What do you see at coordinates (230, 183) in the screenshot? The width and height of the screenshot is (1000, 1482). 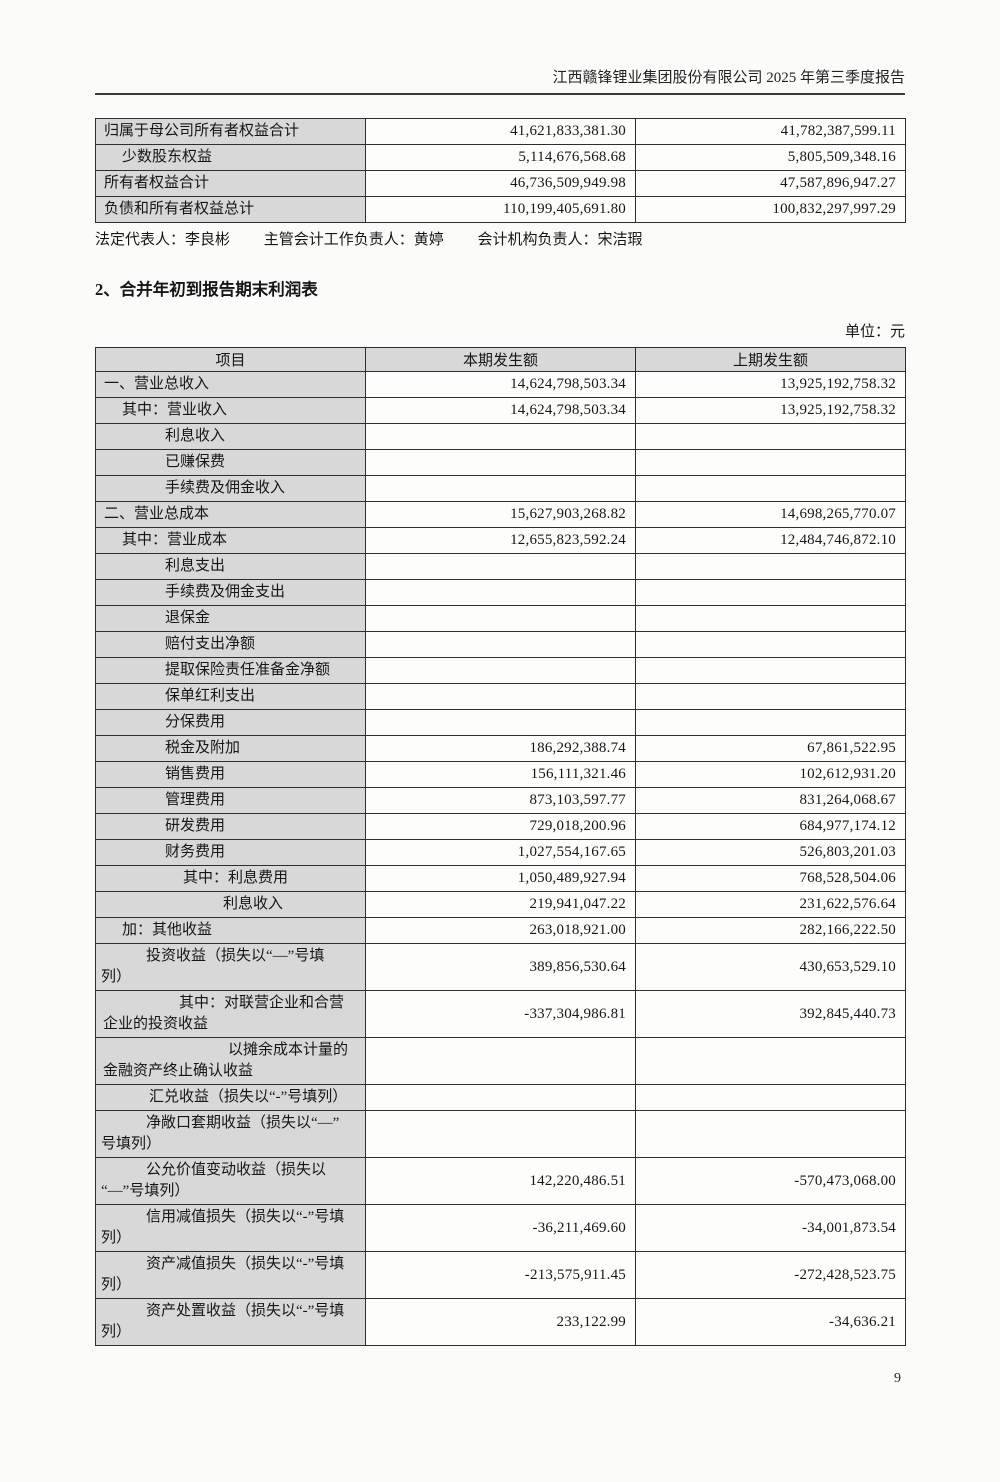 I see `row-label: 所有者权益合计` at bounding box center [230, 183].